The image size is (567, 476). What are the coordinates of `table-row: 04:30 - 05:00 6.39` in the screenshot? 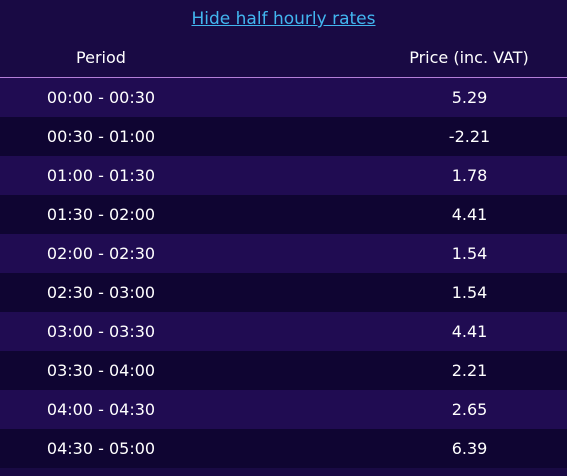 It's located at (283, 448).